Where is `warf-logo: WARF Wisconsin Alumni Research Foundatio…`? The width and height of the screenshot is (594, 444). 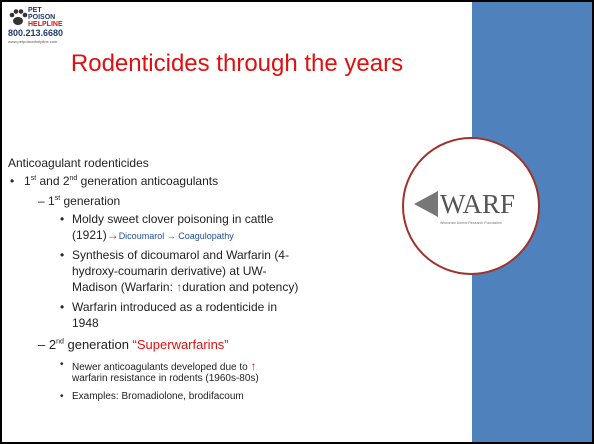
warf-logo: WARF Wisconsin Alumni Research Foundatio… is located at coordinates (471, 206).